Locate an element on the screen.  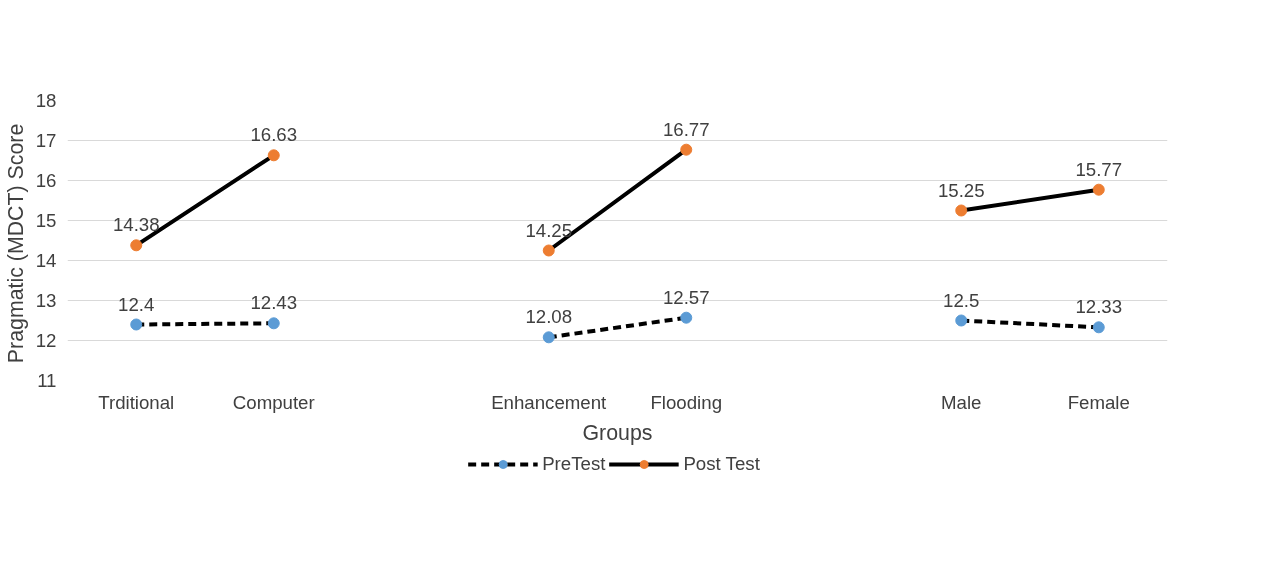
y-axis-title: Pragmatic (MDCT) Score is located at coordinates (15, 243).